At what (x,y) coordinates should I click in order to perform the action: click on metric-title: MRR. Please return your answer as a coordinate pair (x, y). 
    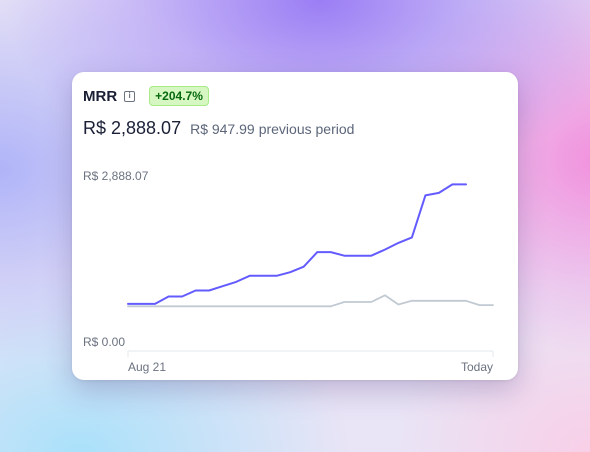
    Looking at the image, I should click on (100, 96).